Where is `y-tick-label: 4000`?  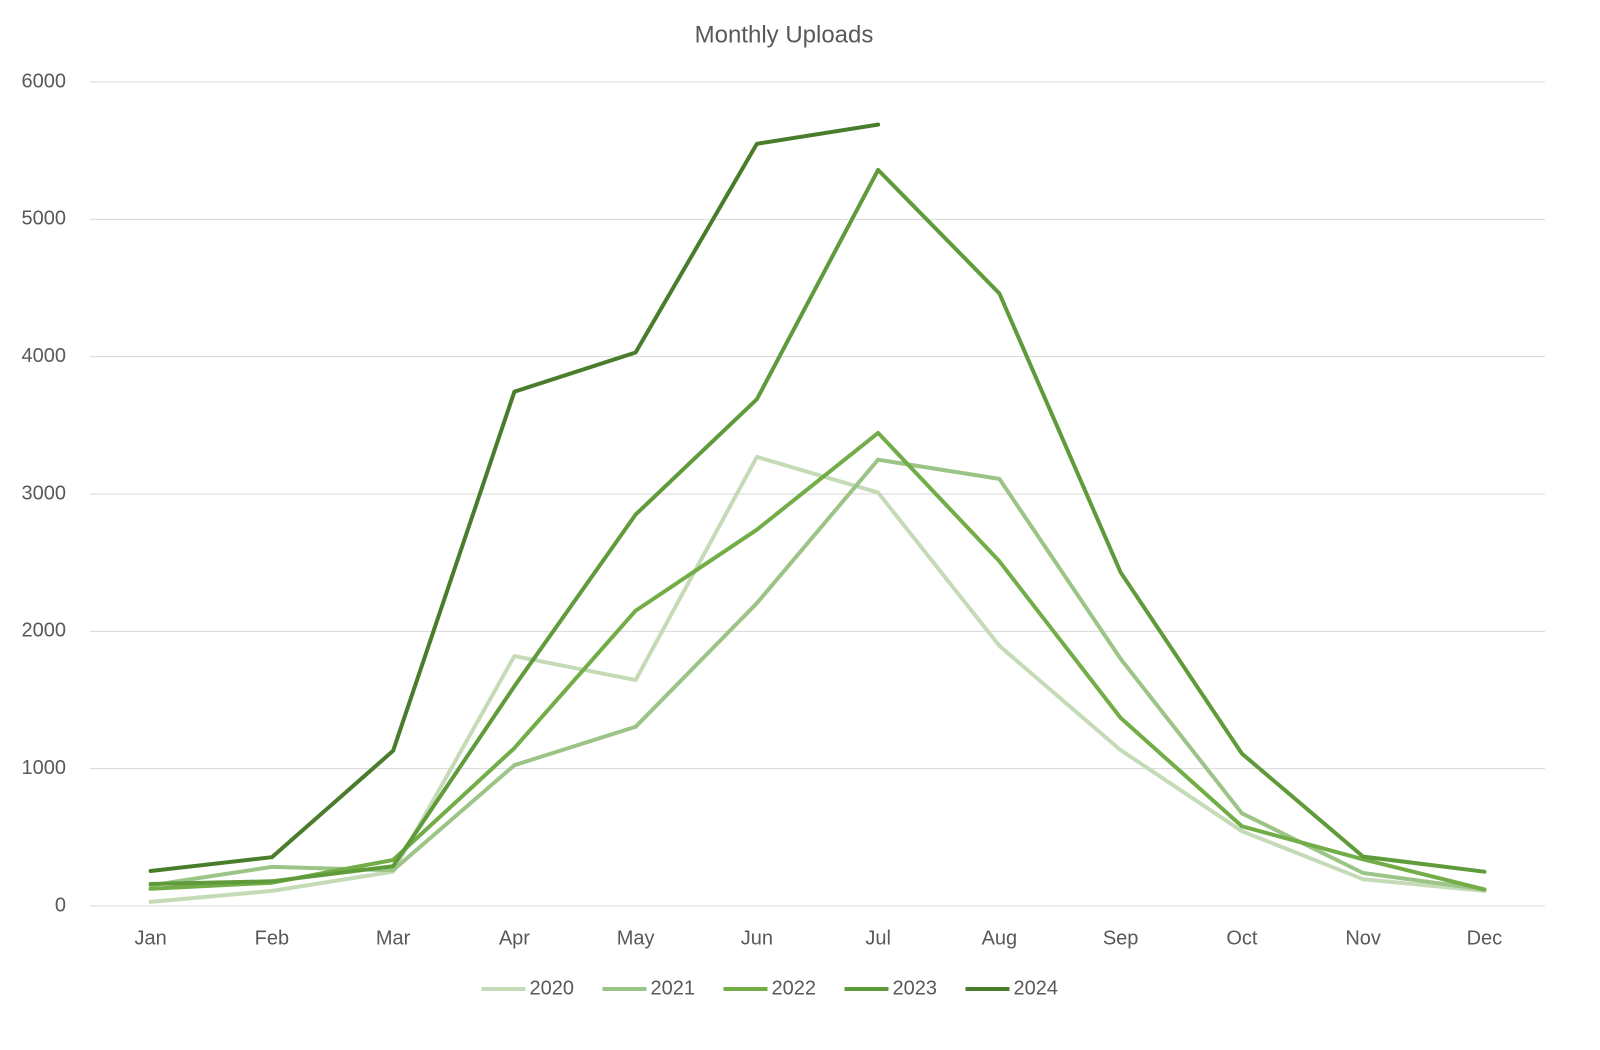 y-tick-label: 4000 is located at coordinates (44, 356).